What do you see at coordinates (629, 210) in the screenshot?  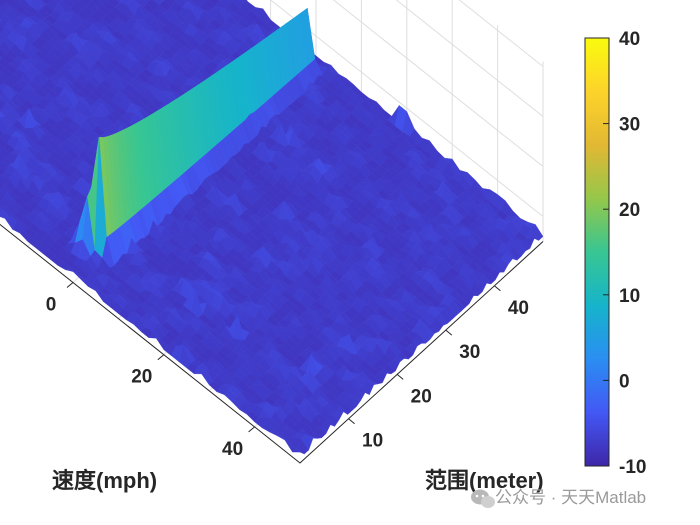 I see `colorbar-tick-label: 20` at bounding box center [629, 210].